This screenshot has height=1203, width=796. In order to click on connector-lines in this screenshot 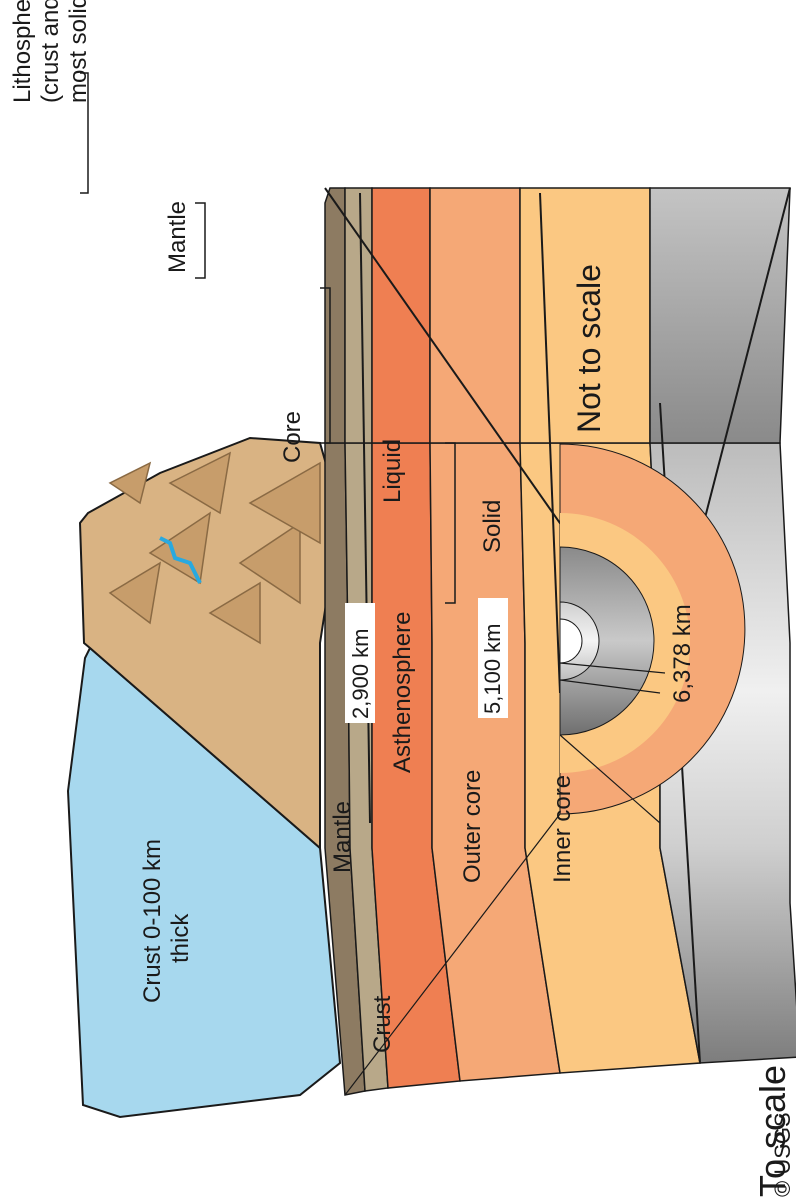, I will do `click(505, 879)`.